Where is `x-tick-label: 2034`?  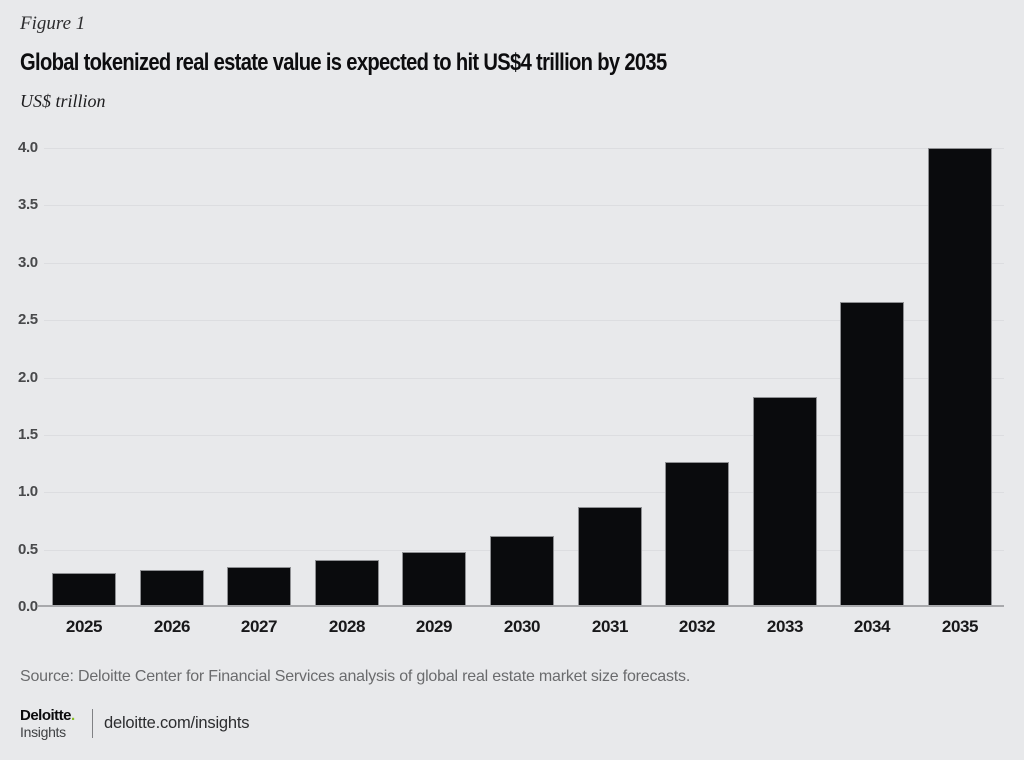
x-tick-label: 2034 is located at coordinates (872, 626).